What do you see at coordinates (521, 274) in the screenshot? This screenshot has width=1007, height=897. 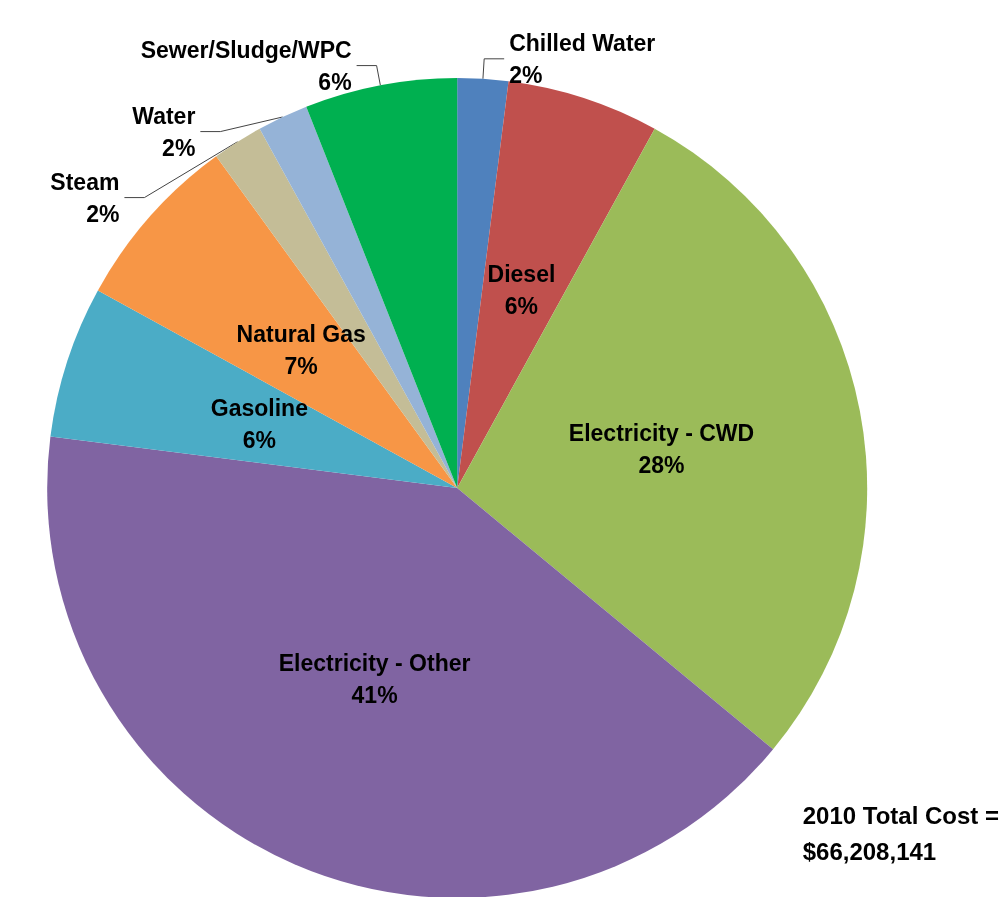 I see `slice-label: Diesel` at bounding box center [521, 274].